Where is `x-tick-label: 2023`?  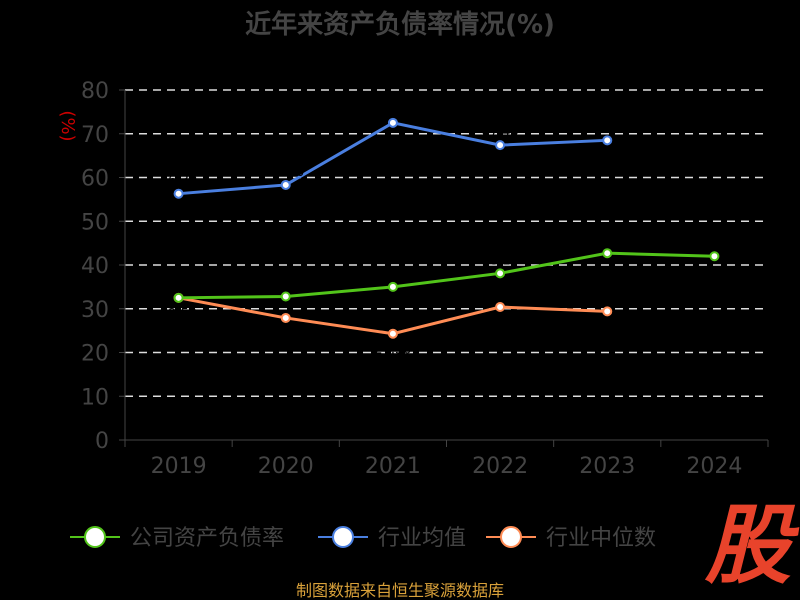 x-tick-label: 2023 is located at coordinates (607, 466).